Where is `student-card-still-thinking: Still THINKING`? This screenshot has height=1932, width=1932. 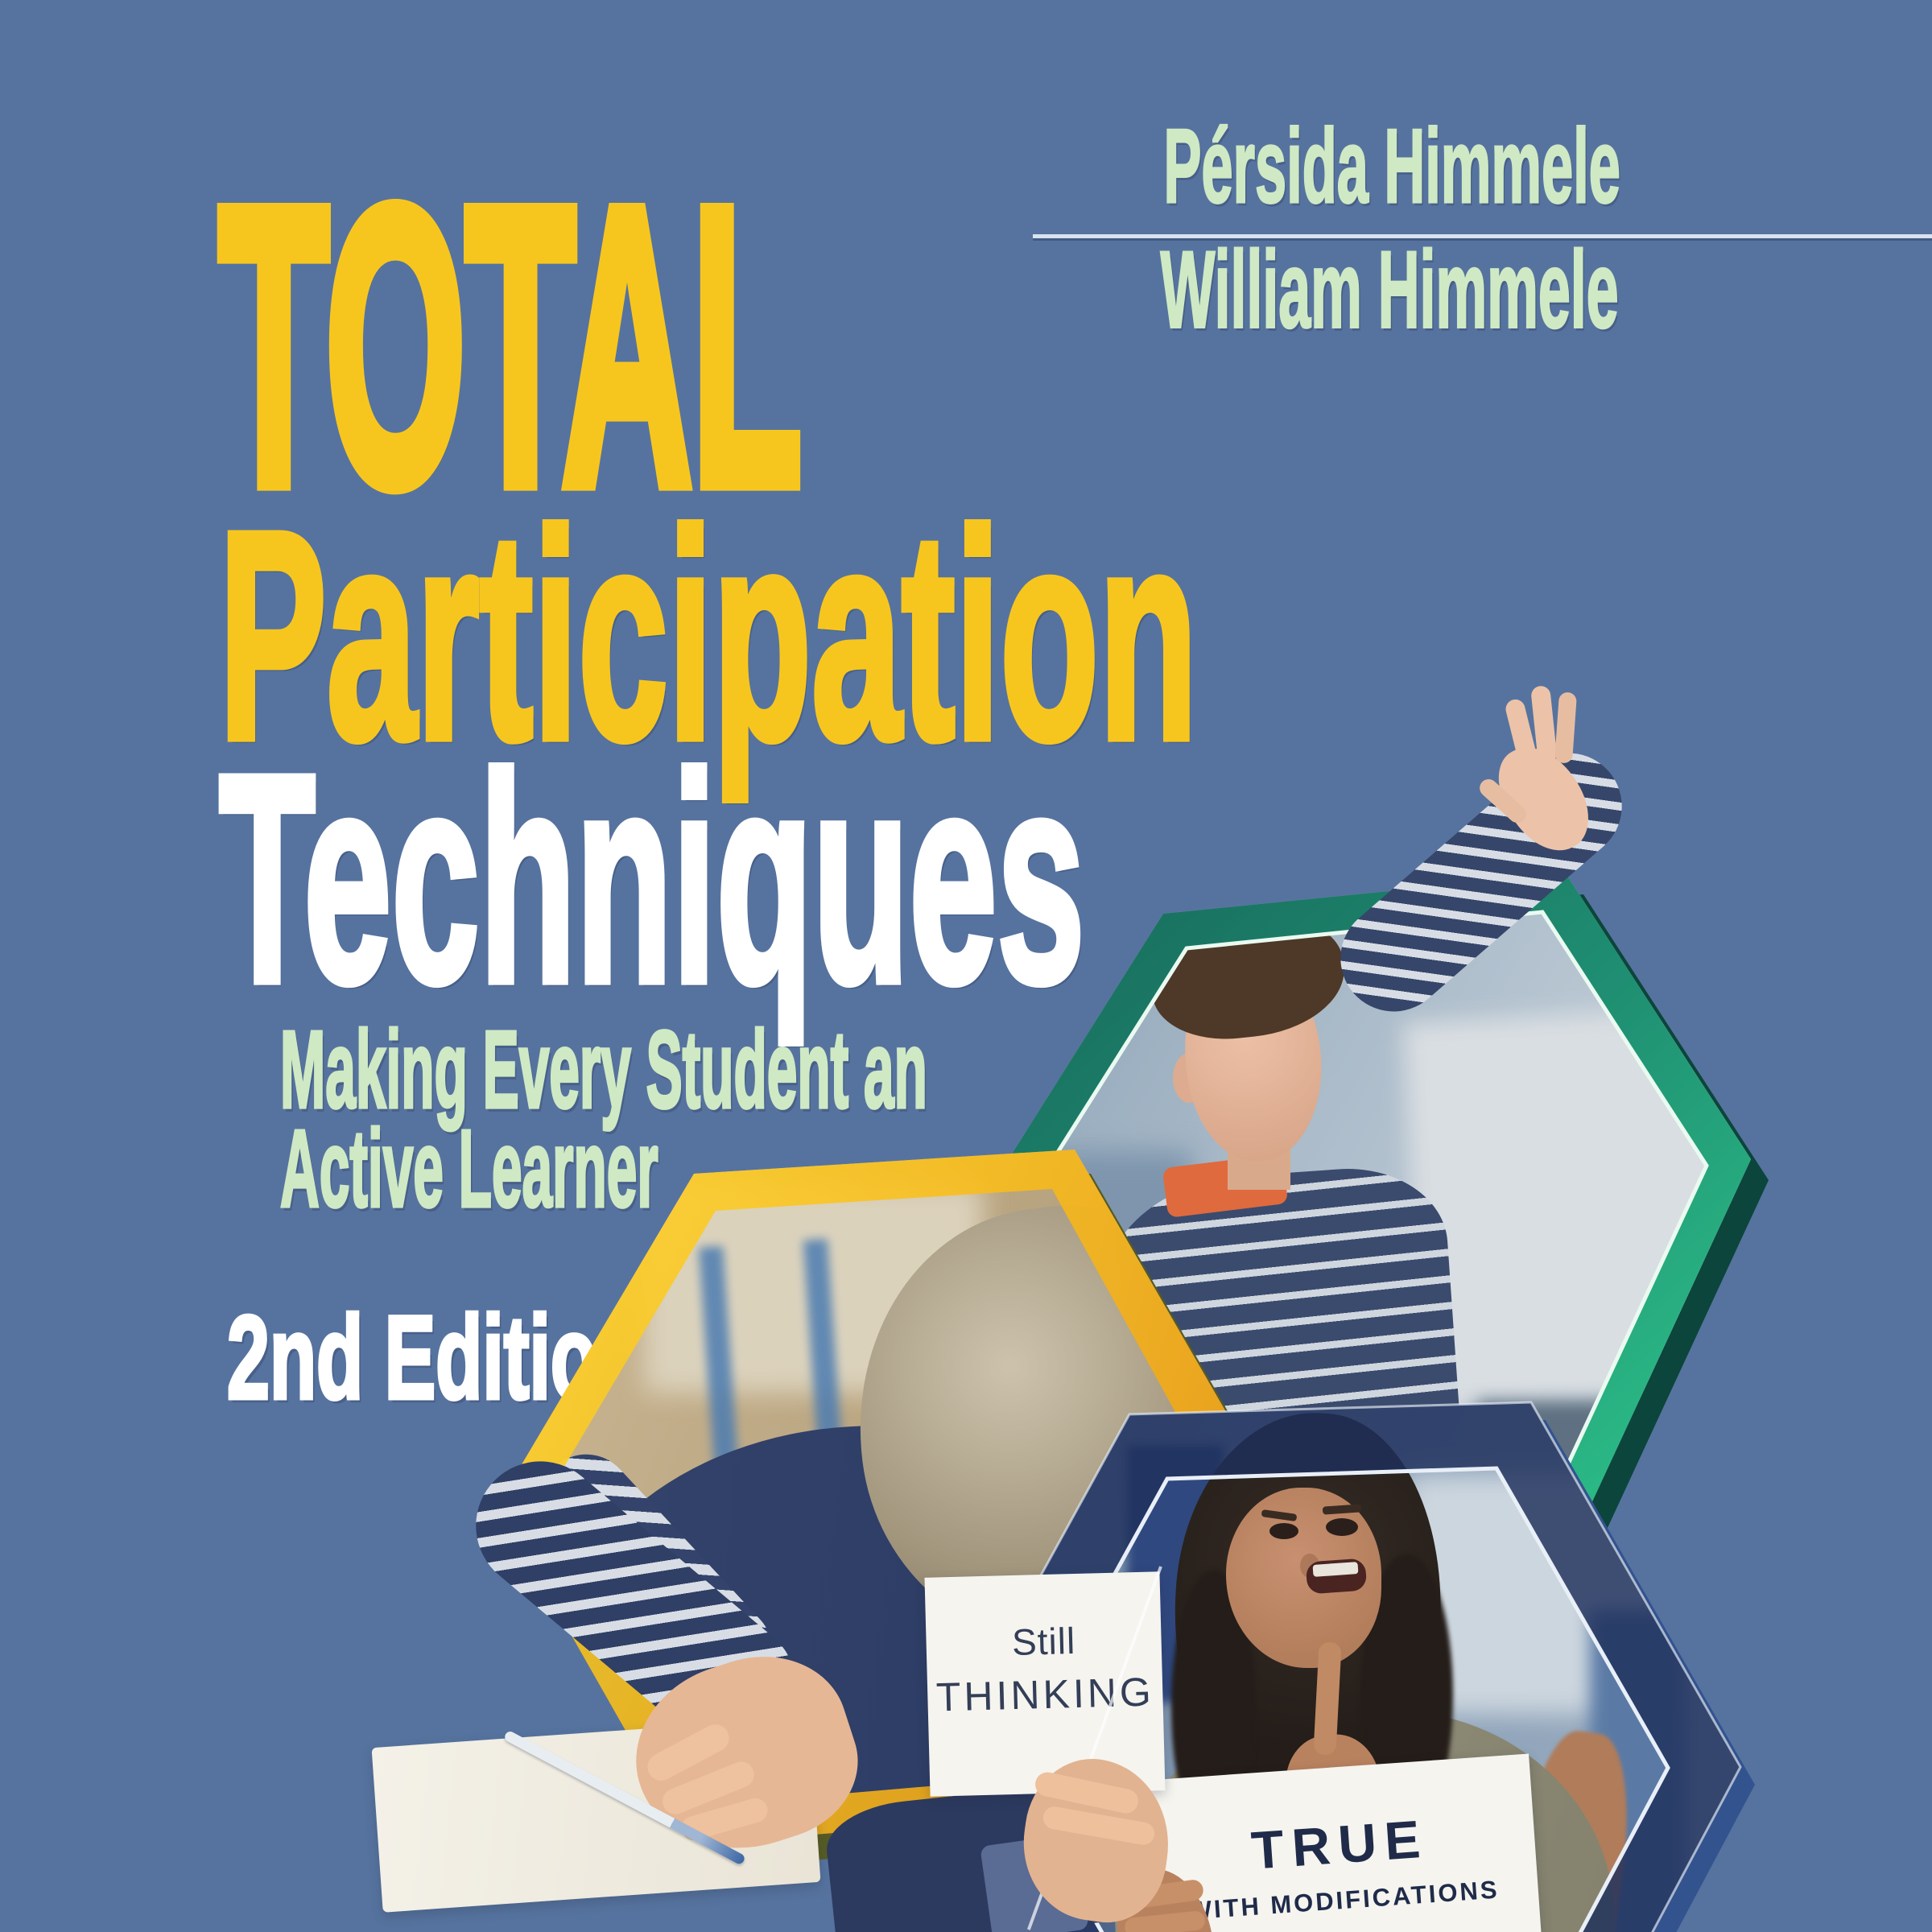 student-card-still-thinking: Still THINKING is located at coordinates (1045, 1684).